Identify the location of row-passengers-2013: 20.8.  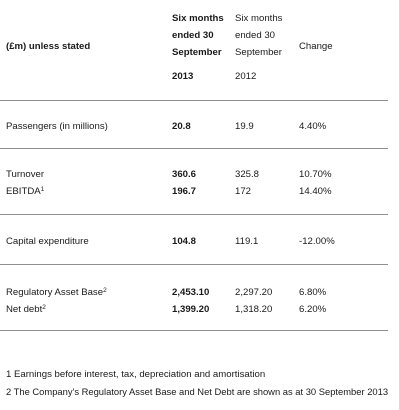
(181, 126).